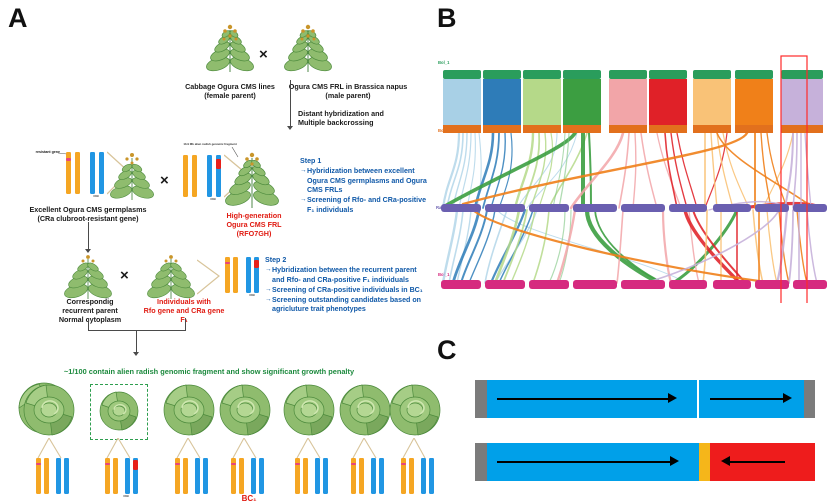  I want to click on merge-line-left, so click(88, 324).